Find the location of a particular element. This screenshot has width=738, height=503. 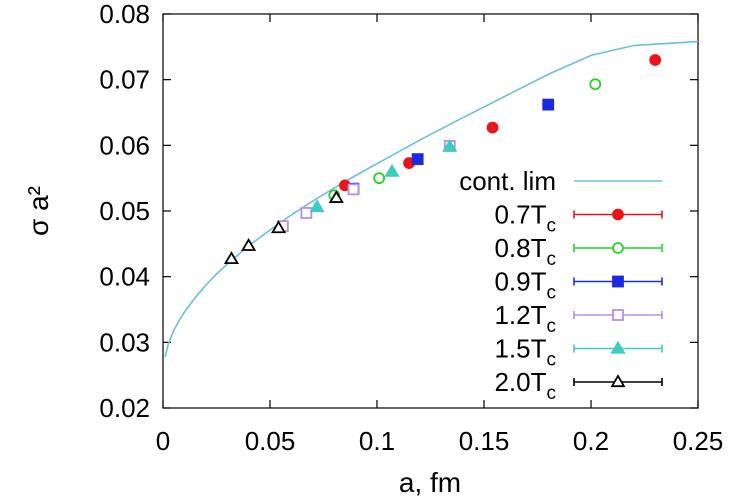

legend-label: 2.0Tc is located at coordinates (525, 385).